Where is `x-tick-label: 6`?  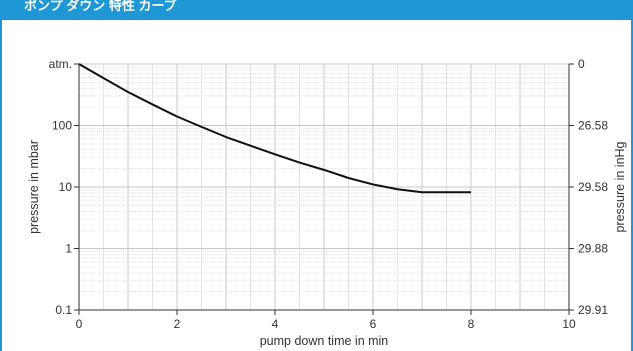
x-tick-label: 6 is located at coordinates (373, 324).